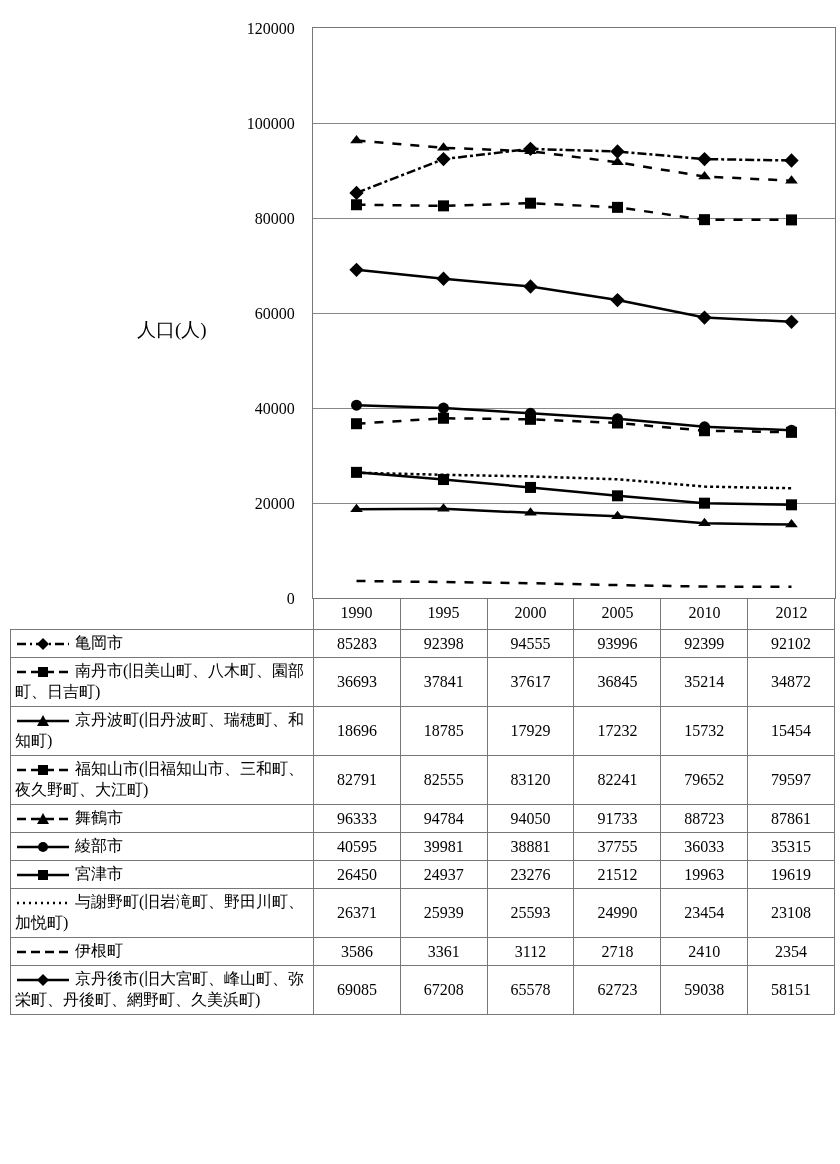 The image size is (840, 1164). I want to click on data-label: 67208, so click(444, 990).